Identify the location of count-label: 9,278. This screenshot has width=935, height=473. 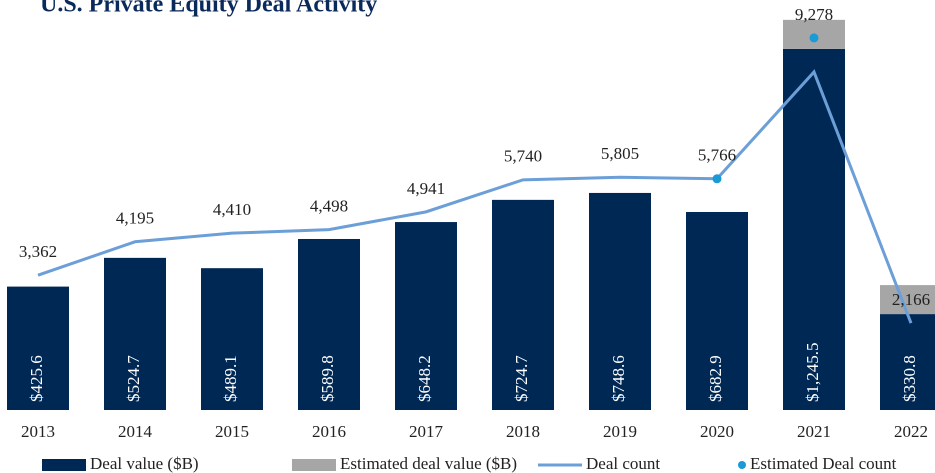
(814, 14).